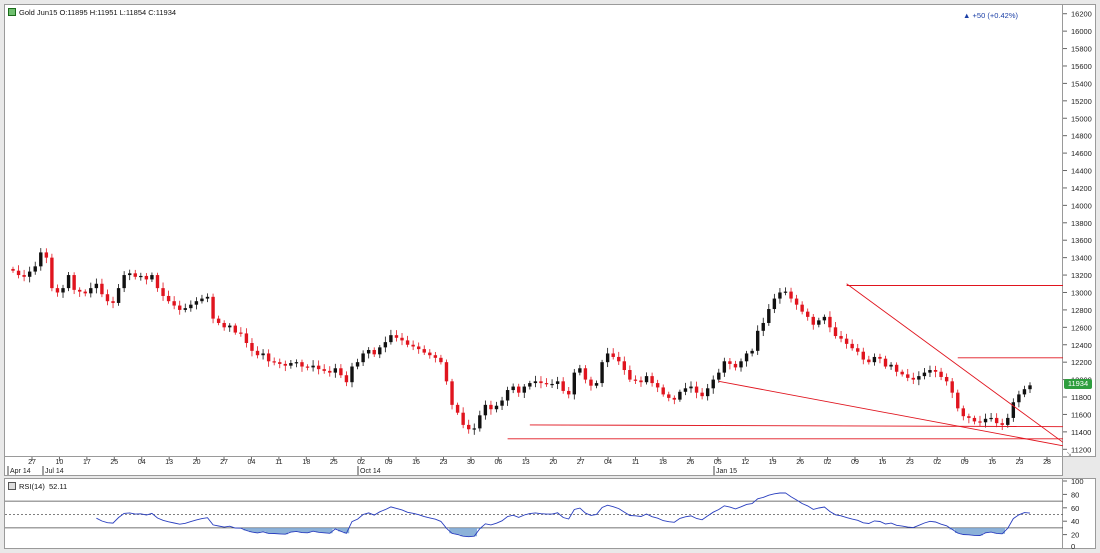 This screenshot has height=553, width=1100. What do you see at coordinates (1069, 454) in the screenshot?
I see `axis-corner-icon: ↘` at bounding box center [1069, 454].